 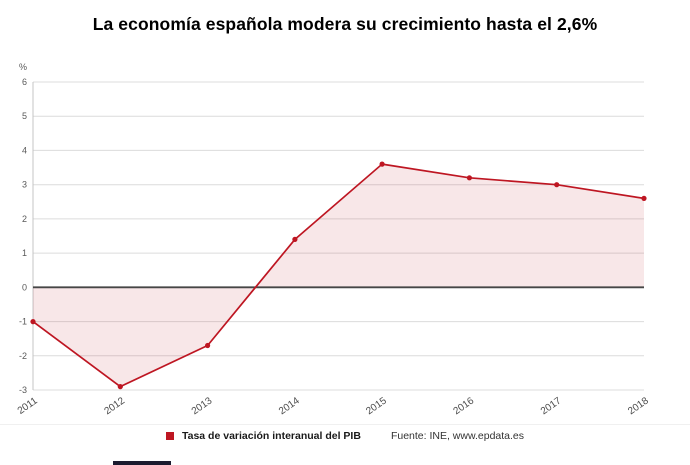 What do you see at coordinates (551, 406) in the screenshot?
I see `x-tick-label: 2017` at bounding box center [551, 406].